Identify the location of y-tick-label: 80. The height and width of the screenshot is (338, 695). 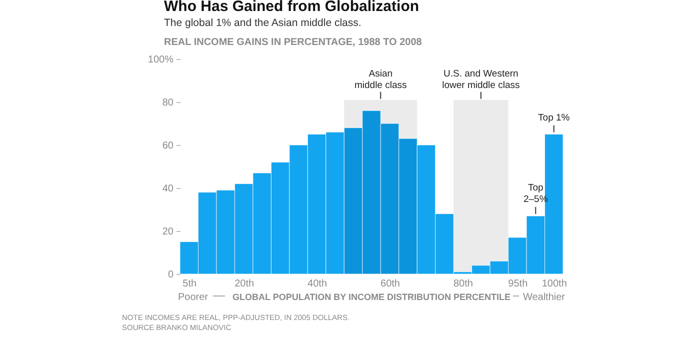
(168, 103).